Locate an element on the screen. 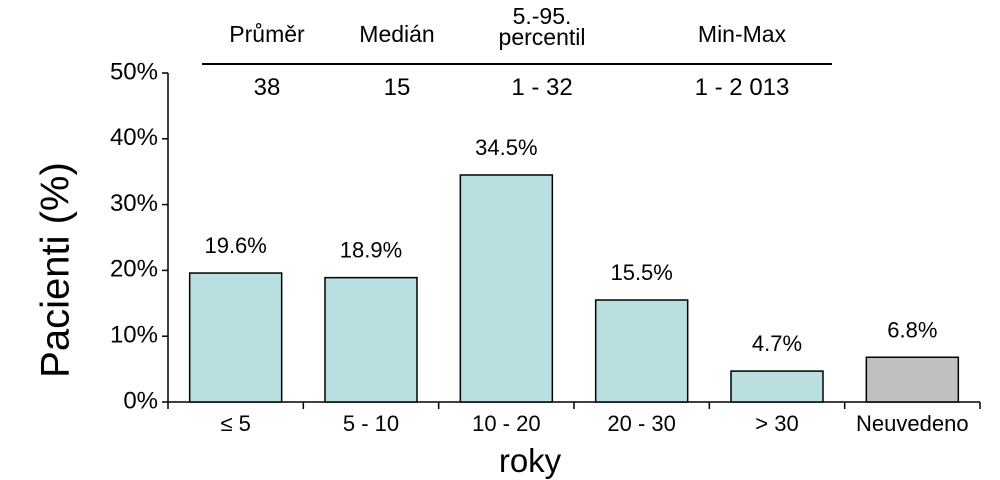  stat-value: 1 - 32 is located at coordinates (542, 87).